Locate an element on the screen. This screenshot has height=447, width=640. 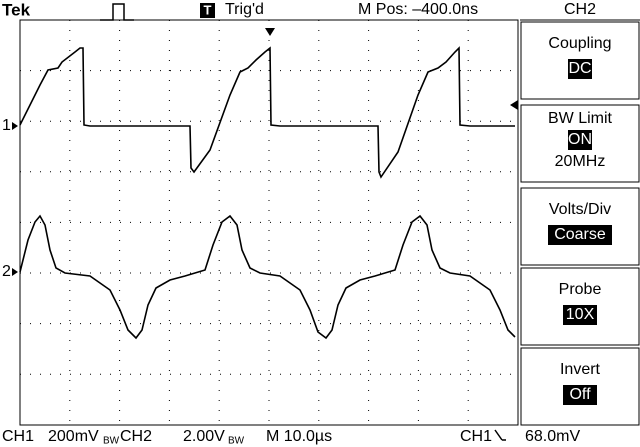
menu-value: ON is located at coordinates (580, 139).